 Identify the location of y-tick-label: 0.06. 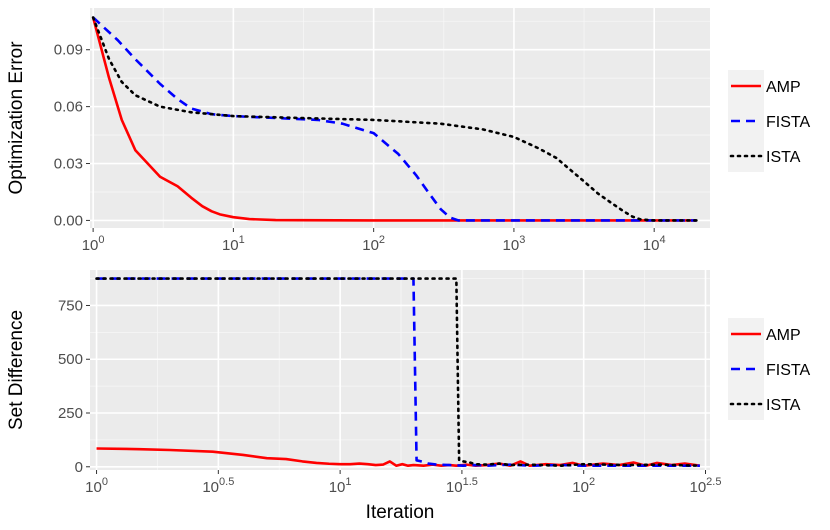
(68, 107).